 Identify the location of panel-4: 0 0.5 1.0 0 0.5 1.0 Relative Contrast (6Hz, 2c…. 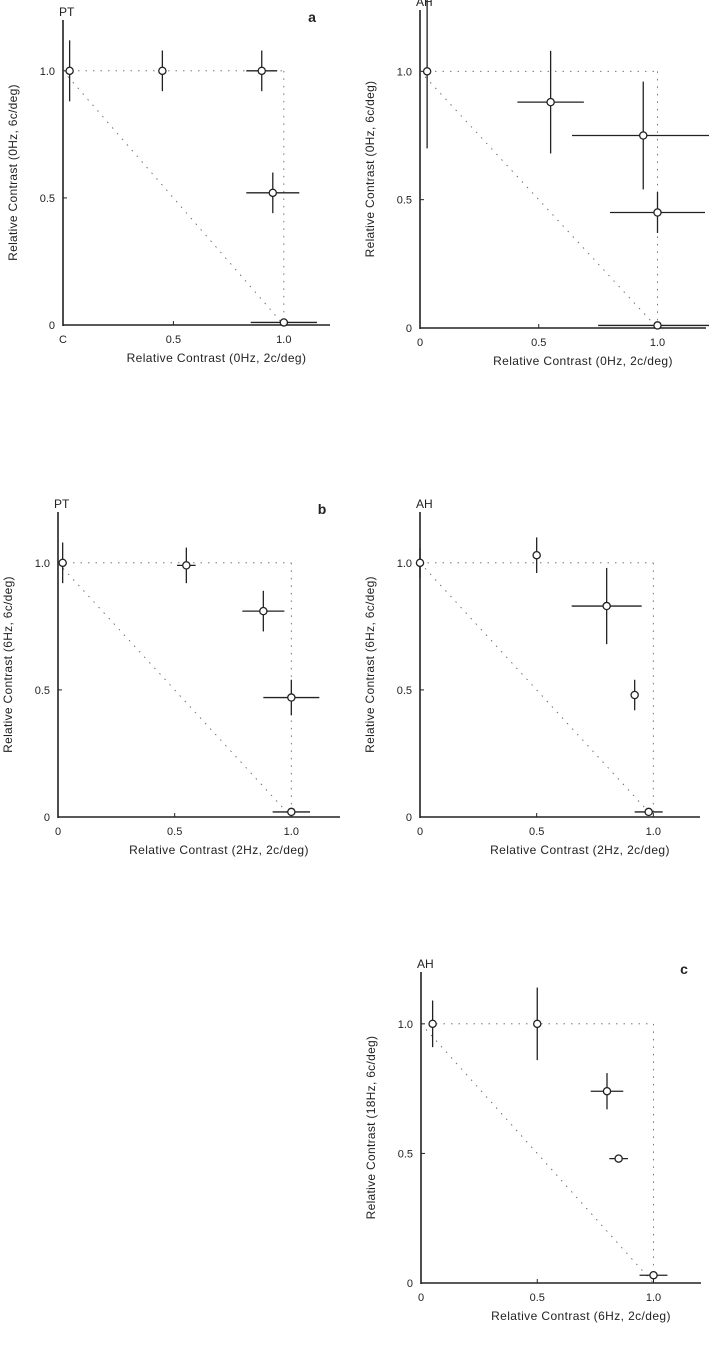
(532, 1140).